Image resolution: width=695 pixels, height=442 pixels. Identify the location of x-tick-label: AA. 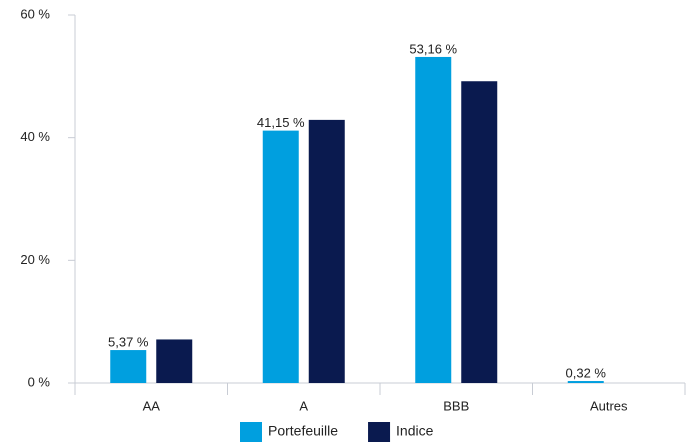
(152, 405).